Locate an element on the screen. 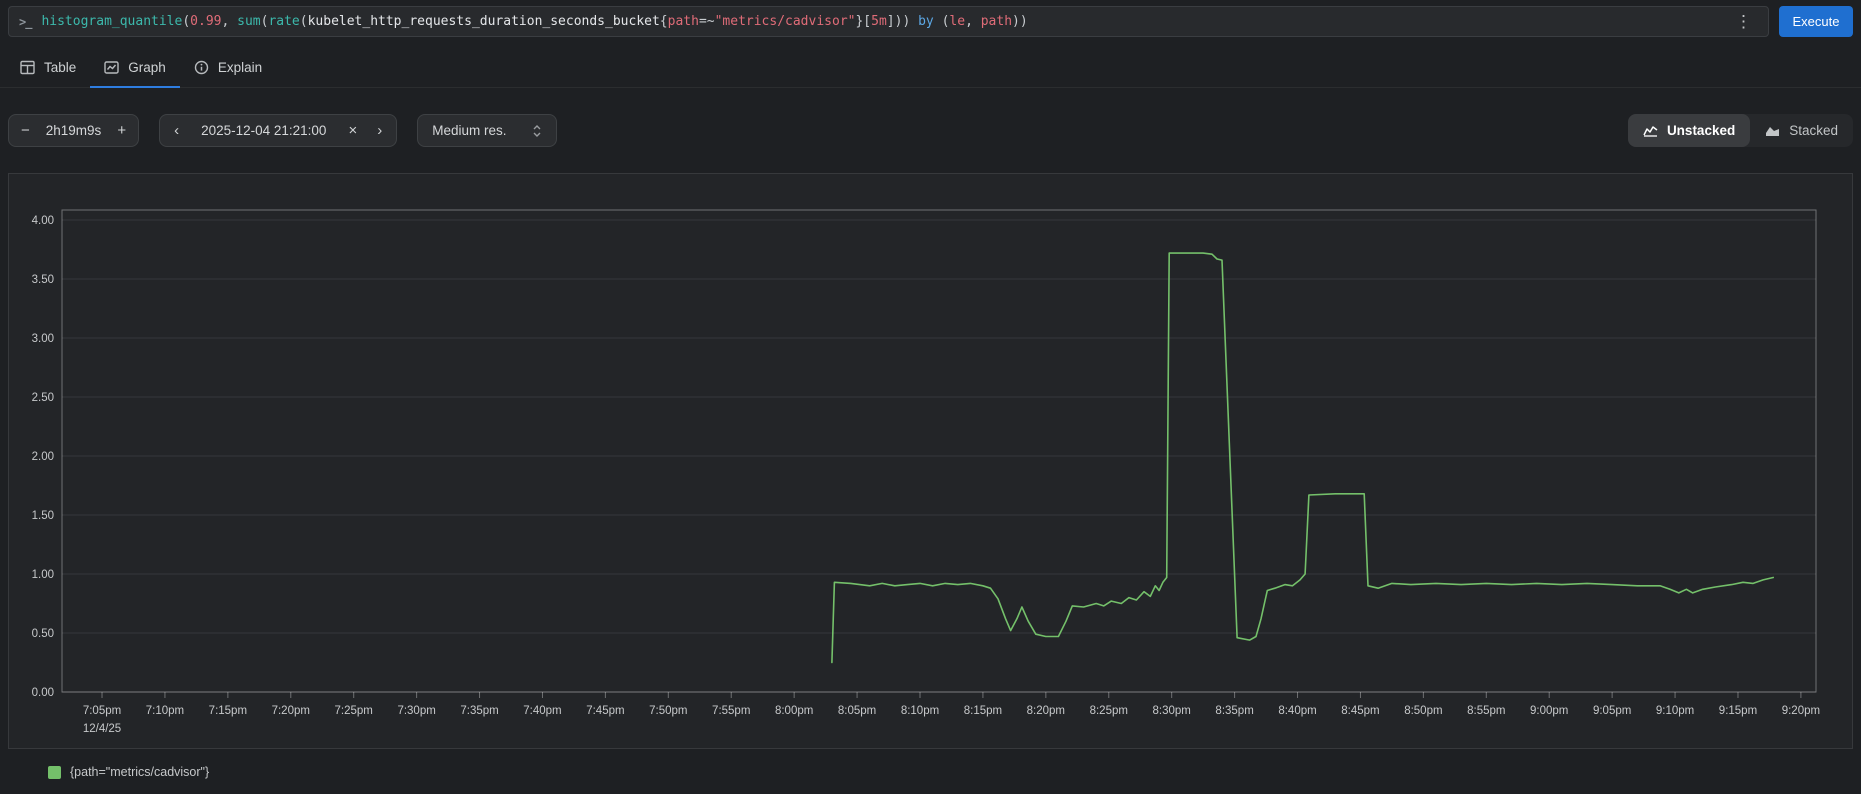 The height and width of the screenshot is (794, 1861). previous-time-button: ‹ is located at coordinates (176, 130).